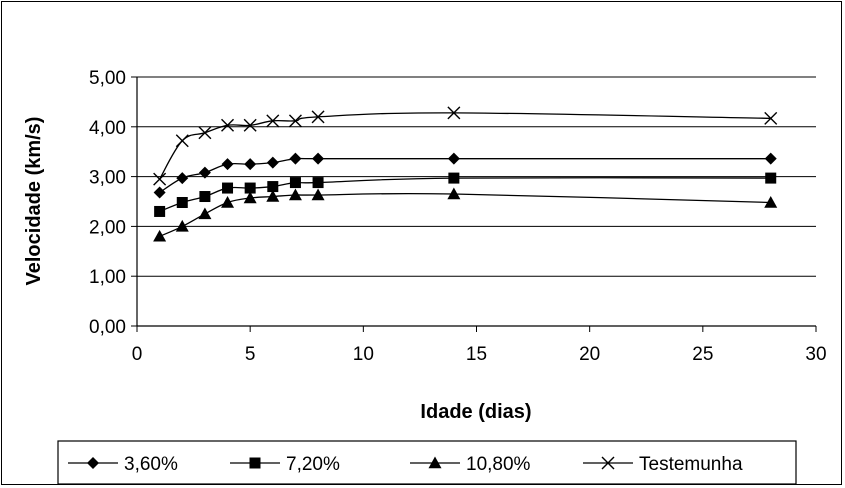 This screenshot has width=845, height=488. I want to click on x-tick-label: 10, so click(363, 354).